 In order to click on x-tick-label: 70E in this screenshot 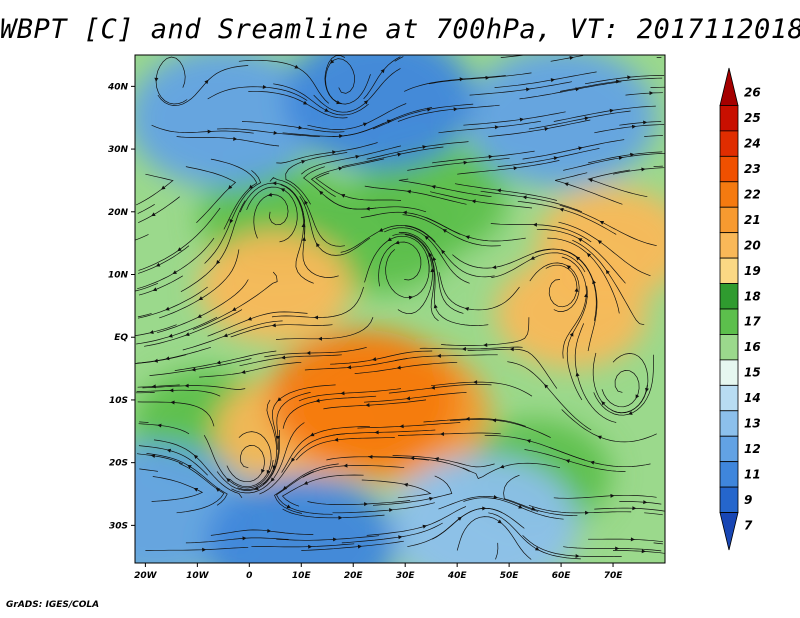, I will do `click(614, 576)`.